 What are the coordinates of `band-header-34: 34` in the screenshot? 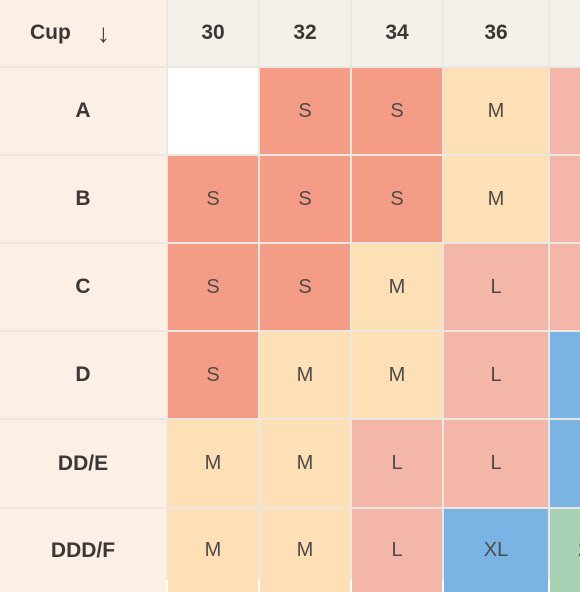 It's located at (397, 33).